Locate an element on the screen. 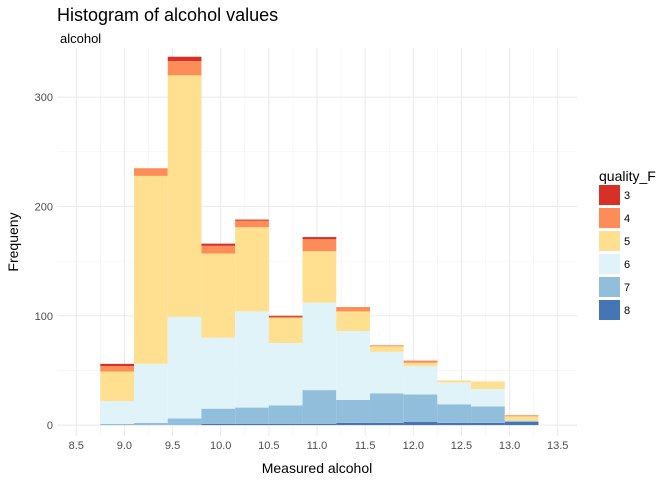 Image resolution: width=672 pixels, height=480 pixels. x-tick-label: 13.5 is located at coordinates (557, 446).